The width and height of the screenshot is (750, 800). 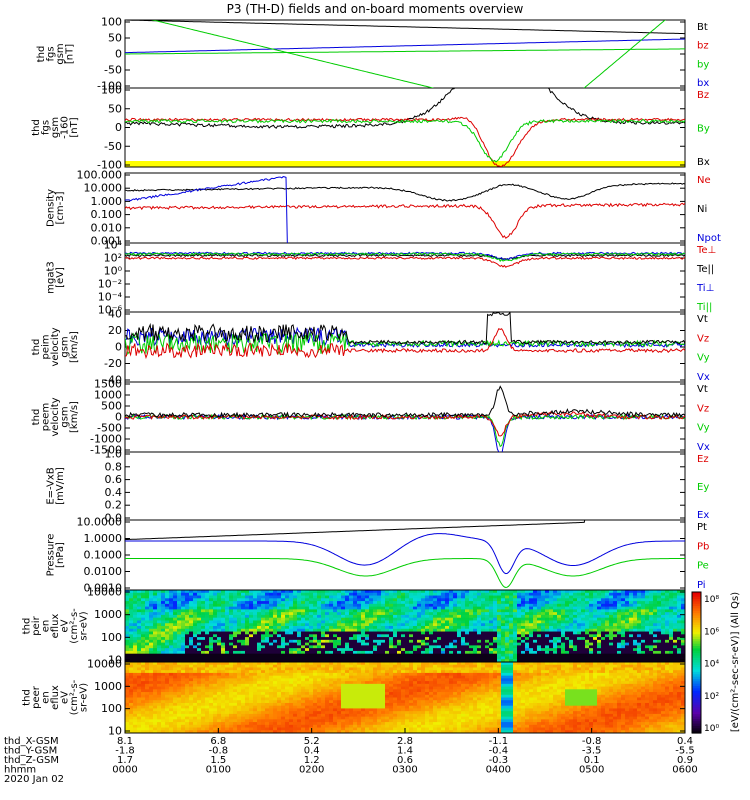 I want to click on legend-entry: By, so click(x=703, y=129).